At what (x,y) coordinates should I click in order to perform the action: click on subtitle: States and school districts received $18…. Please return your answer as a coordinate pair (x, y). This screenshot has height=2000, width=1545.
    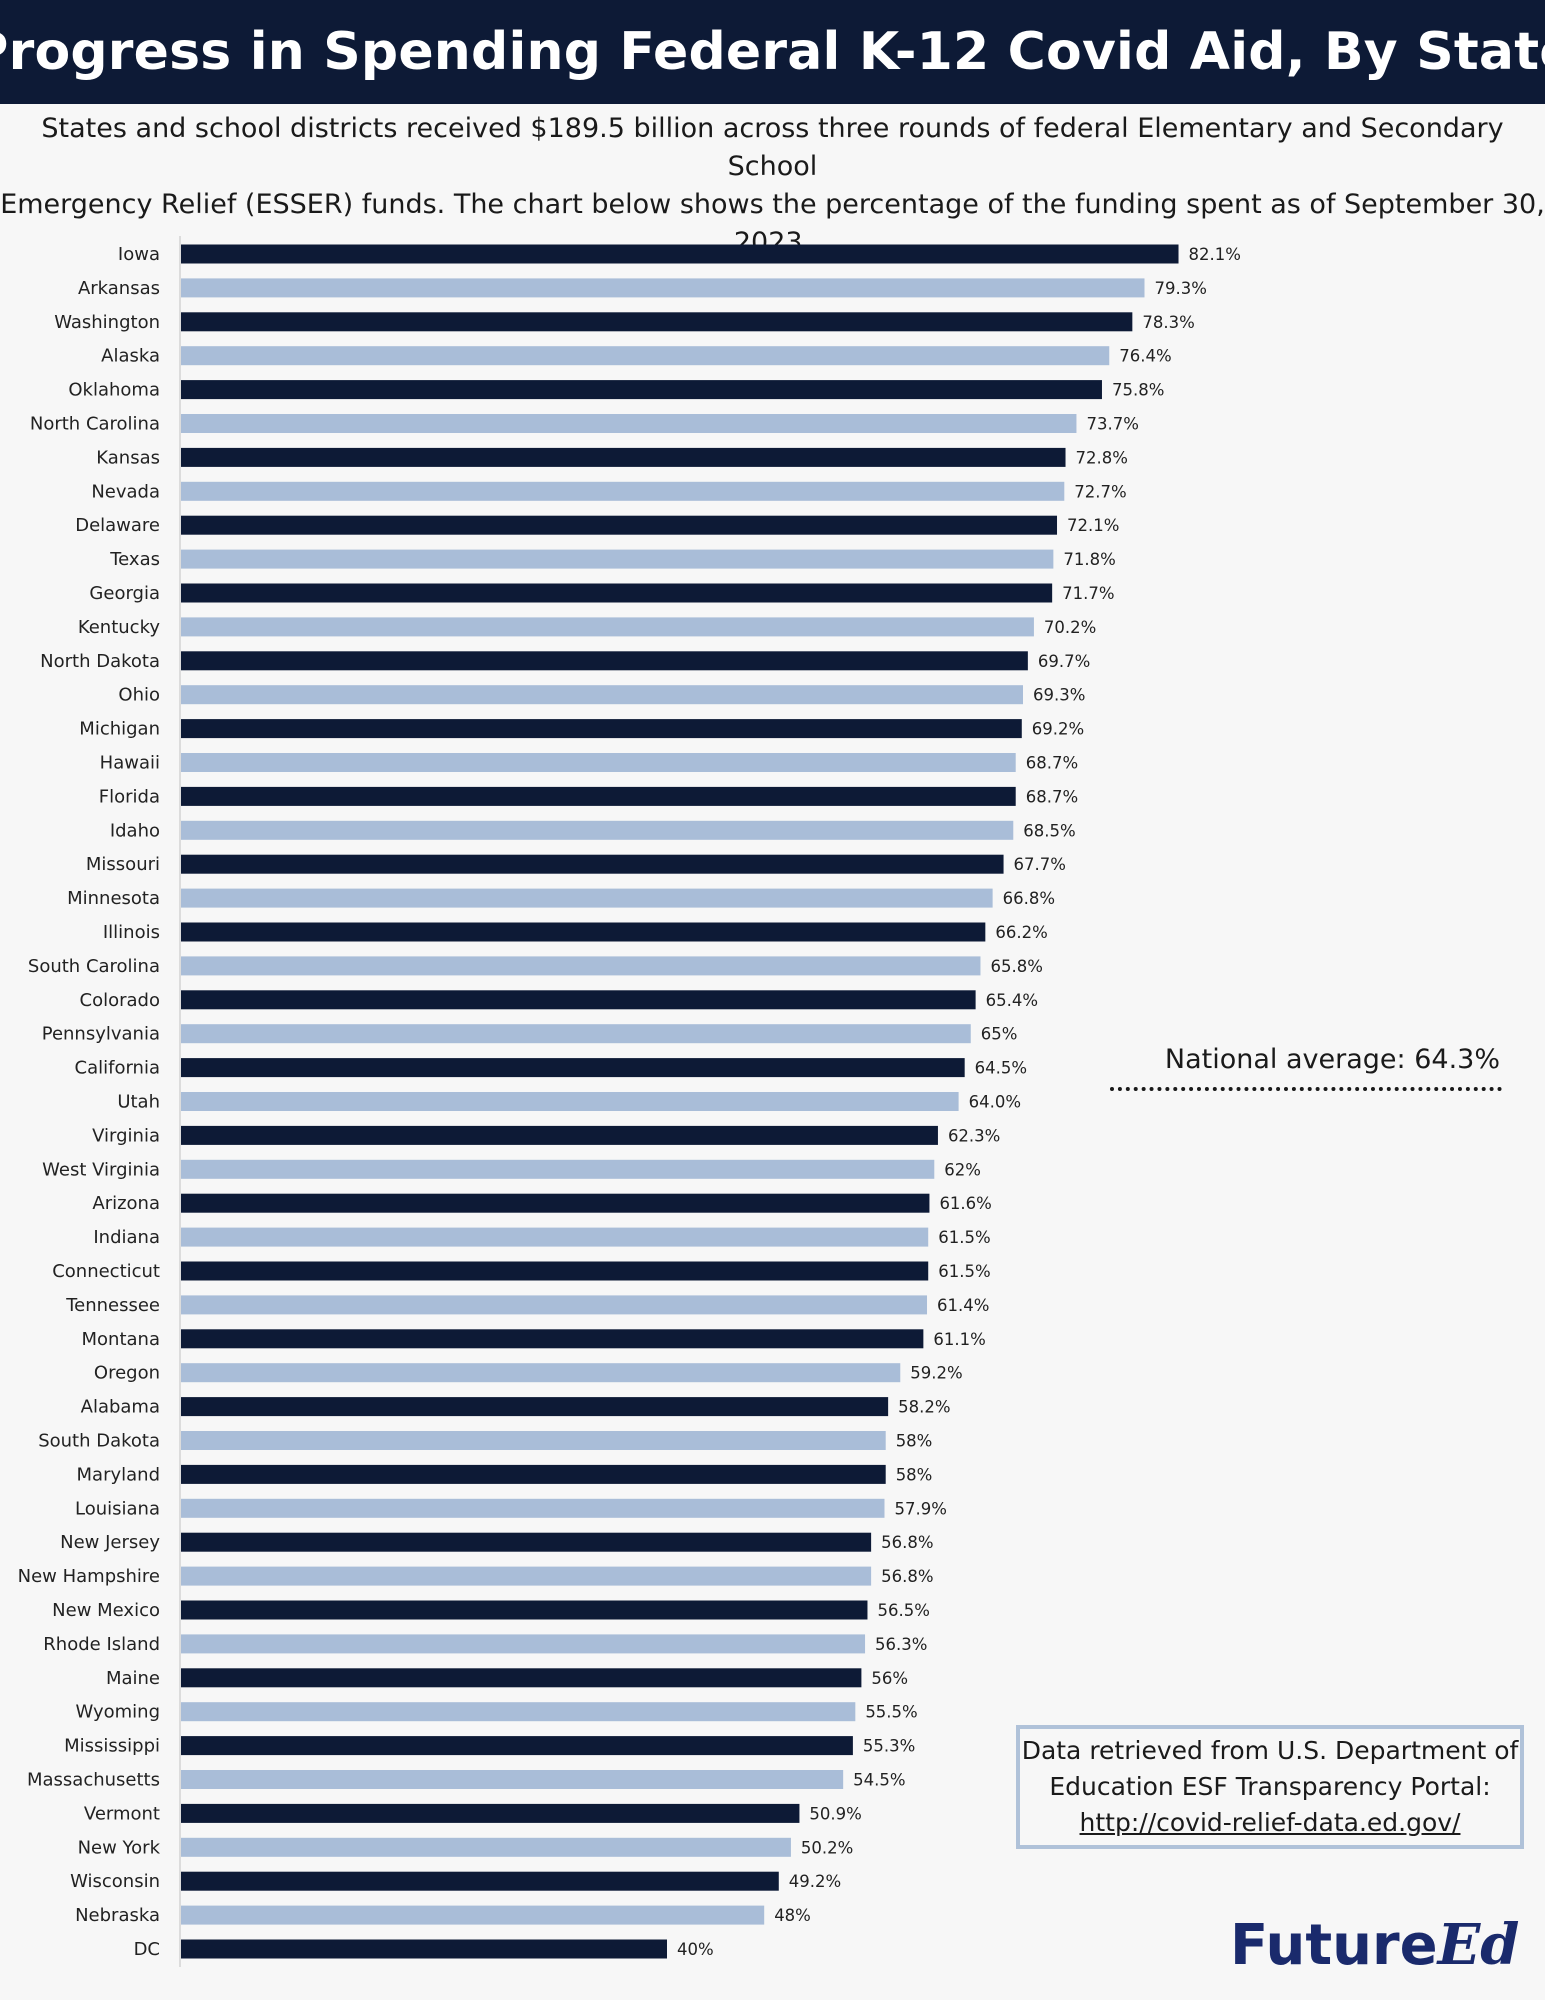
    Looking at the image, I should click on (772, 186).